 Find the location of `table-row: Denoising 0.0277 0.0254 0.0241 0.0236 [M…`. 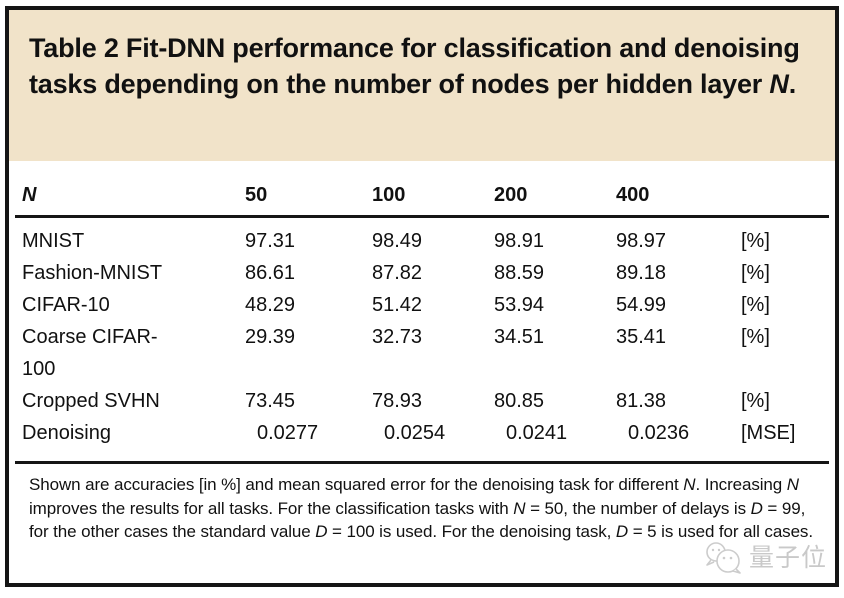

table-row: Denoising 0.0277 0.0254 0.0241 0.0236 [M… is located at coordinates (422, 433).